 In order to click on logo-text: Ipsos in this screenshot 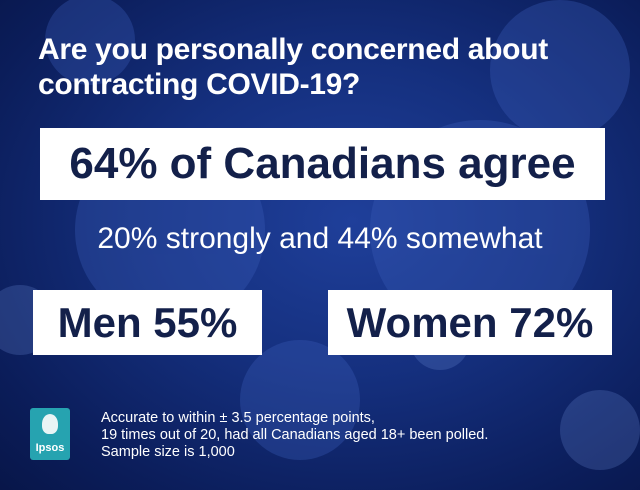, I will do `click(50, 448)`.